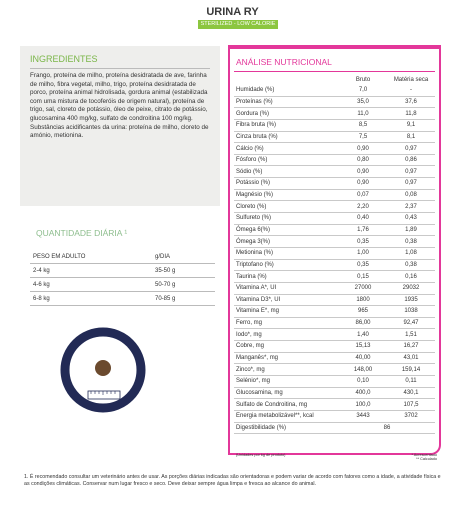 Image resolution: width=465 pixels, height=512 pixels. What do you see at coordinates (286, 323) in the screenshot?
I see `cell: Ferro, mg` at bounding box center [286, 323].